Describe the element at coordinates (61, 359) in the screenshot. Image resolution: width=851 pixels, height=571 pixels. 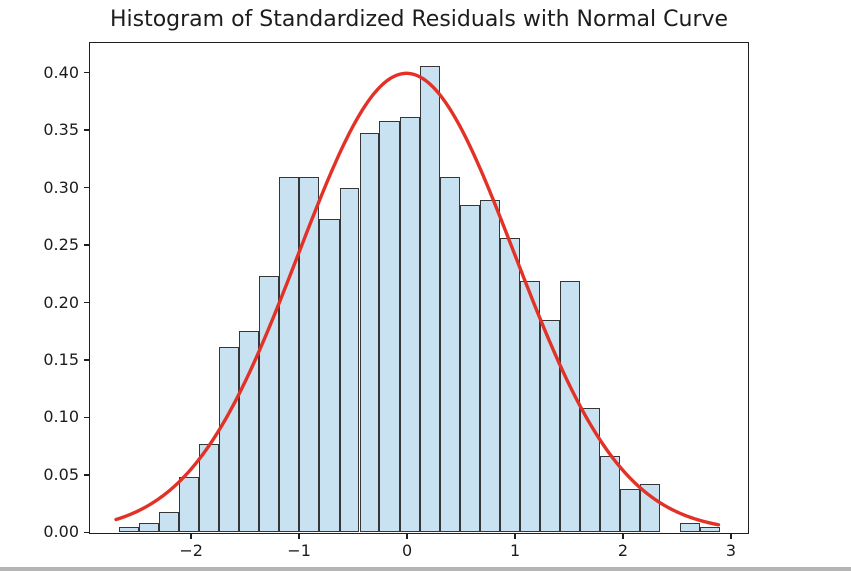
I see `y-tick-label: 0.15` at that location.